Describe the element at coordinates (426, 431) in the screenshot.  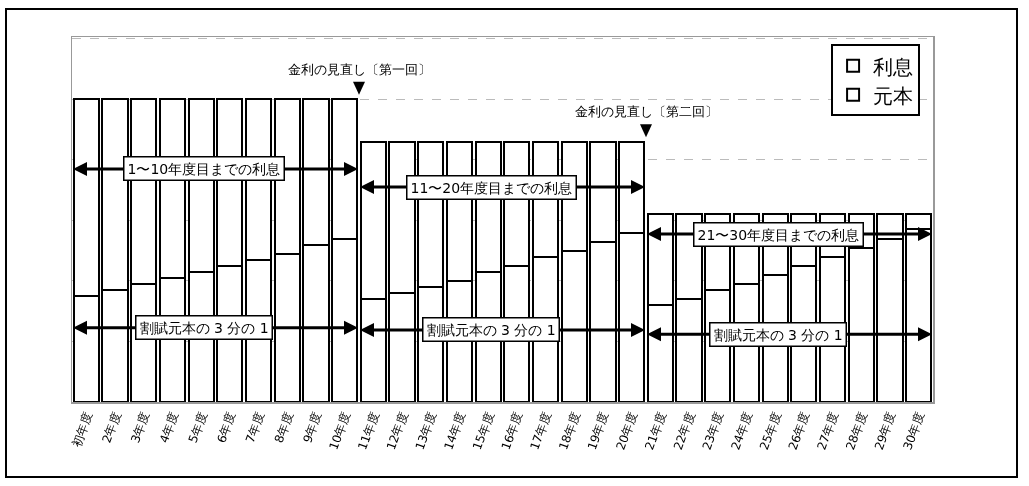
I see `x-tick-label: 13年度` at that location.